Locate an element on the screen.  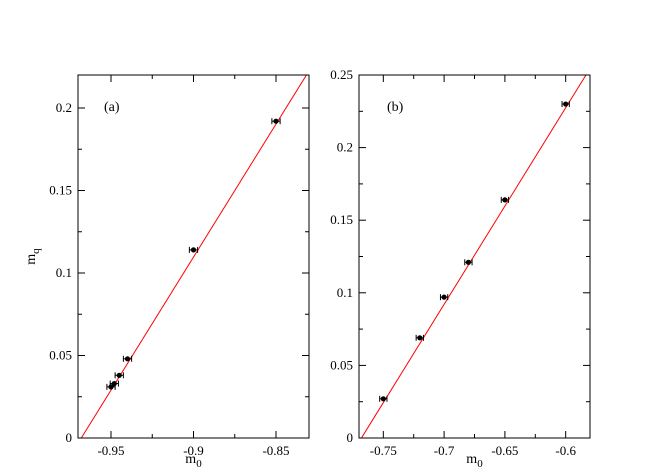
panel-b-x-axis-title: m0 is located at coordinates (474, 461).